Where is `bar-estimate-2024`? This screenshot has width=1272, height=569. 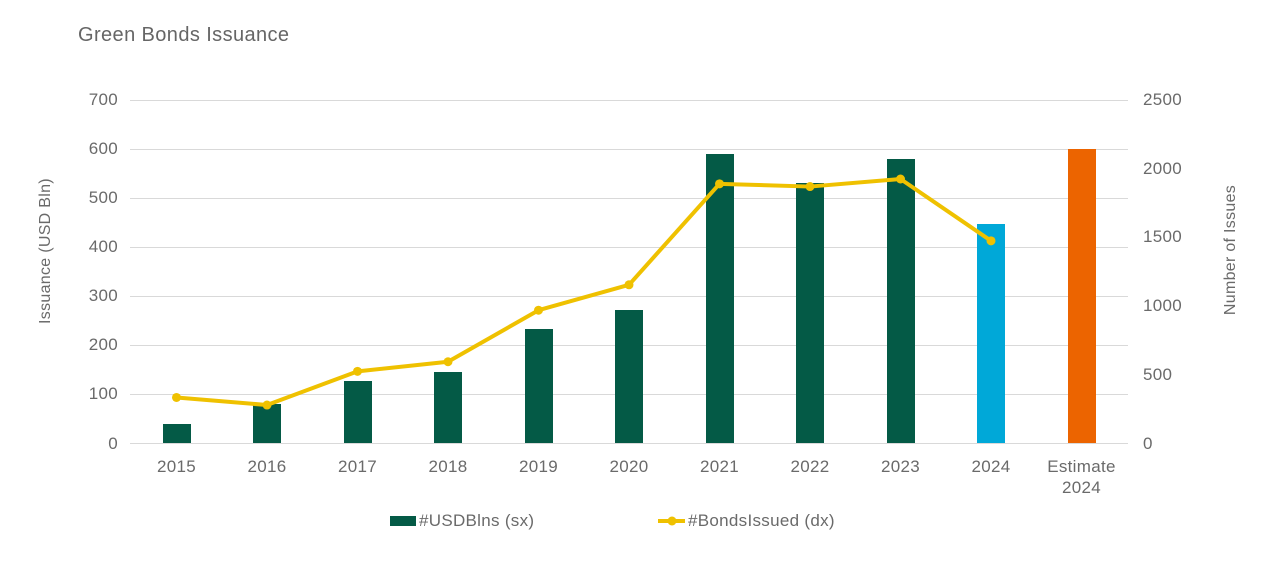
bar-estimate-2024 is located at coordinates (1081, 296).